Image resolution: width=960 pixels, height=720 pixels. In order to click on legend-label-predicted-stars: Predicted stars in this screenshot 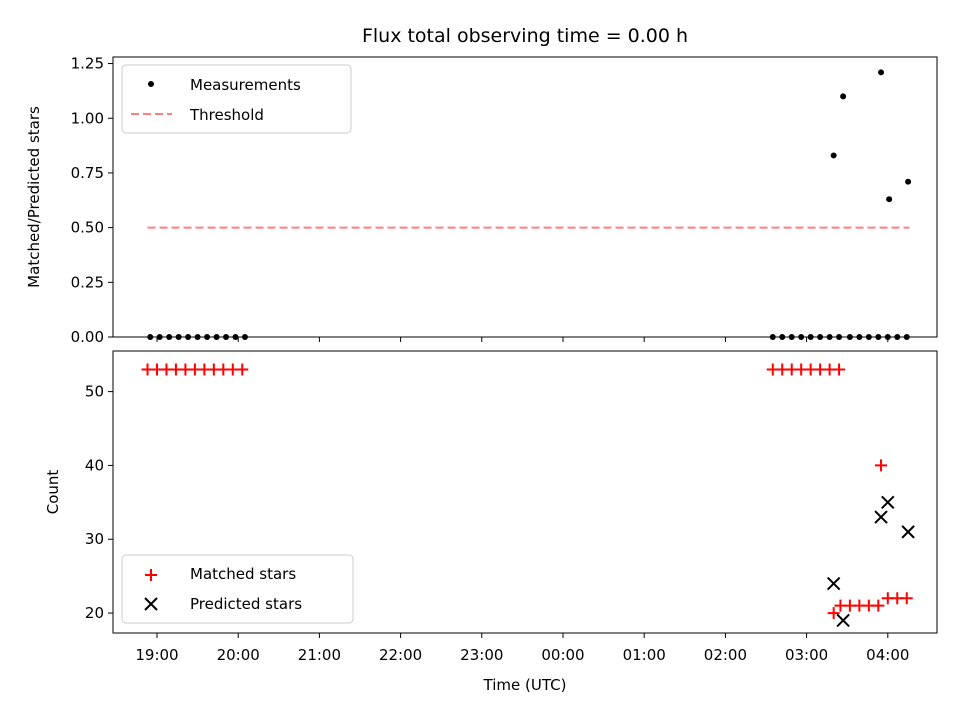, I will do `click(246, 604)`.